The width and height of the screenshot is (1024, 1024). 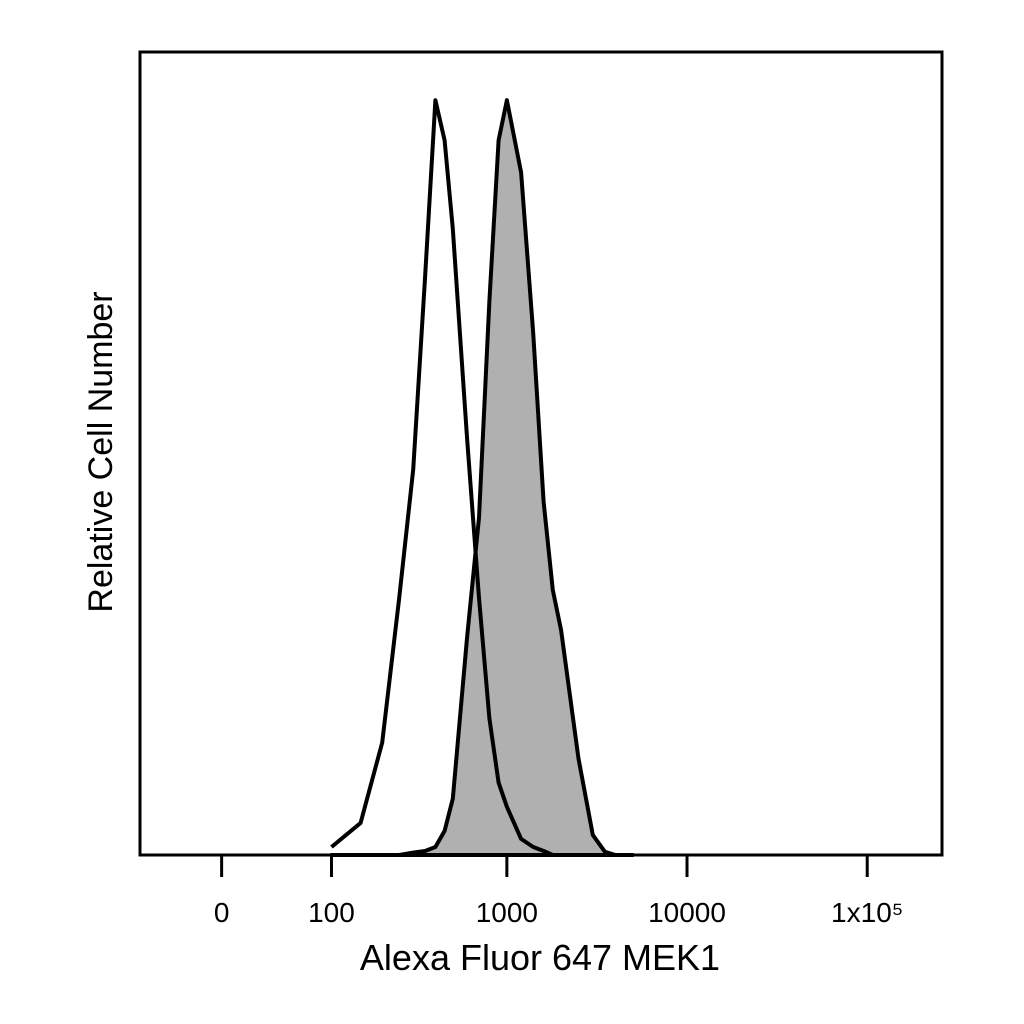 What do you see at coordinates (507, 912) in the screenshot?
I see `x-tick-label: 1000` at bounding box center [507, 912].